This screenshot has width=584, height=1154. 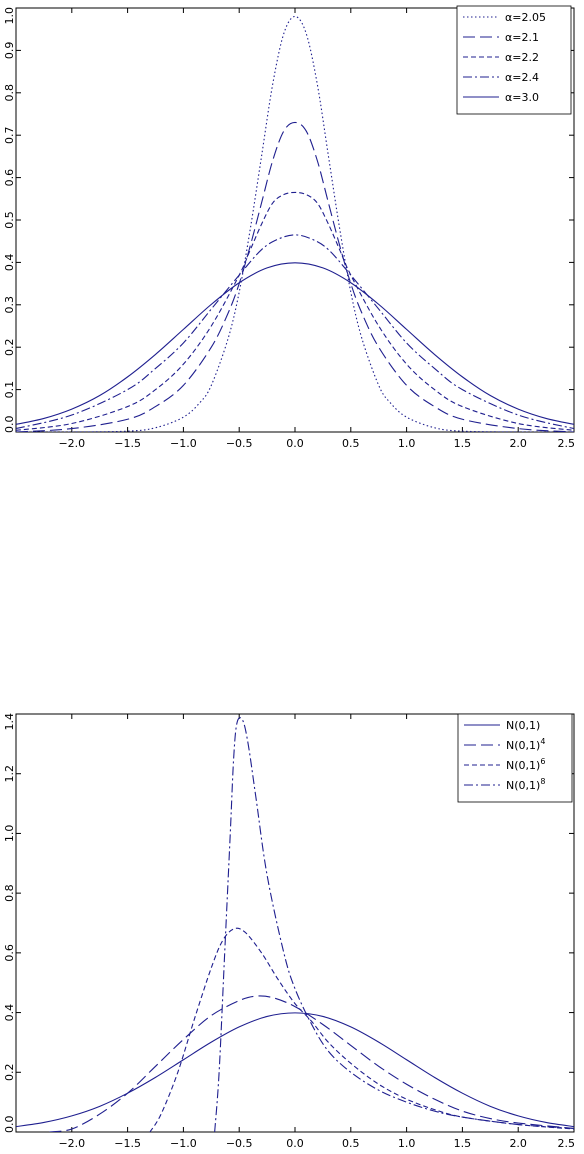 What do you see at coordinates (522, 57) in the screenshot?
I see `legend-entry: α=2.2` at bounding box center [522, 57].